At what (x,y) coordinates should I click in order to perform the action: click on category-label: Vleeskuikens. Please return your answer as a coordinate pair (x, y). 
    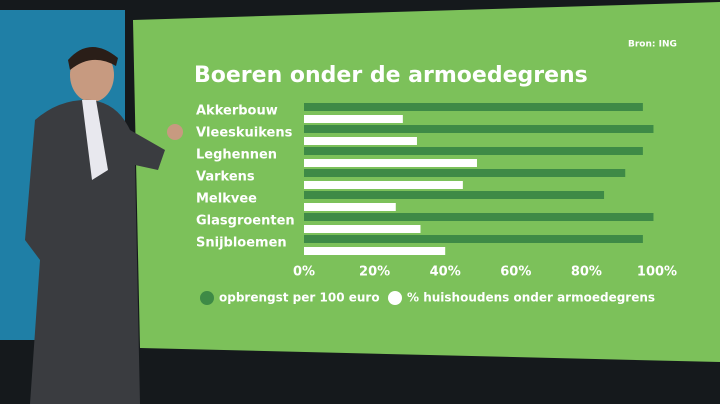
    Looking at the image, I should click on (244, 133).